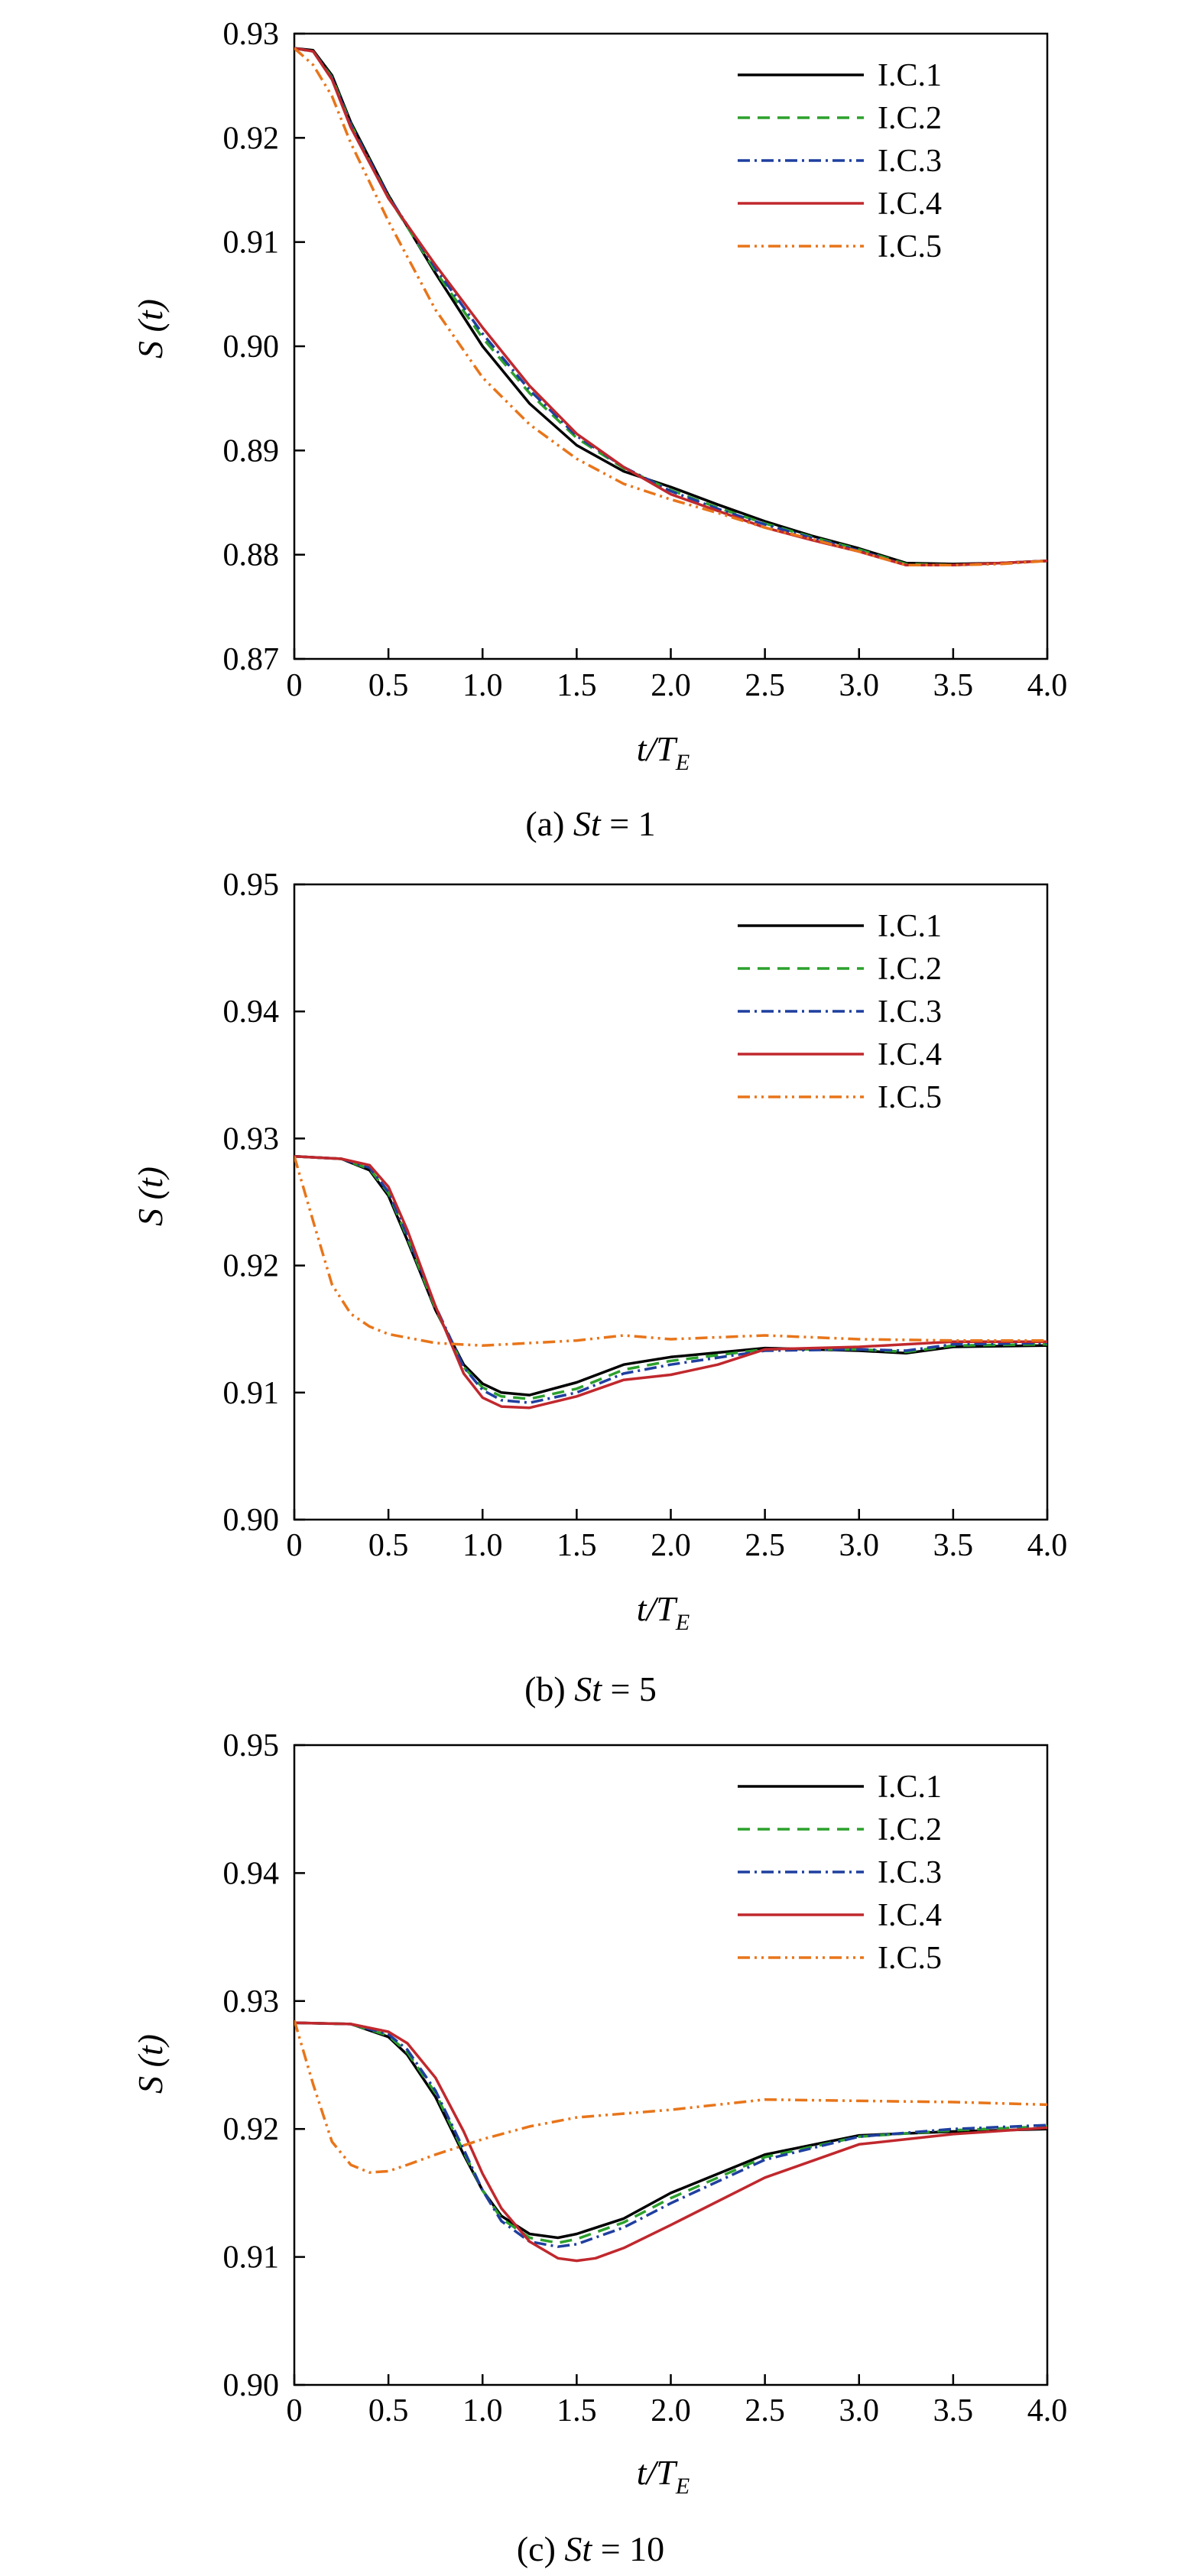 This screenshot has height=2576, width=1204. Describe the element at coordinates (629, 823) in the screenshot. I see `caption-value: = 1` at that location.